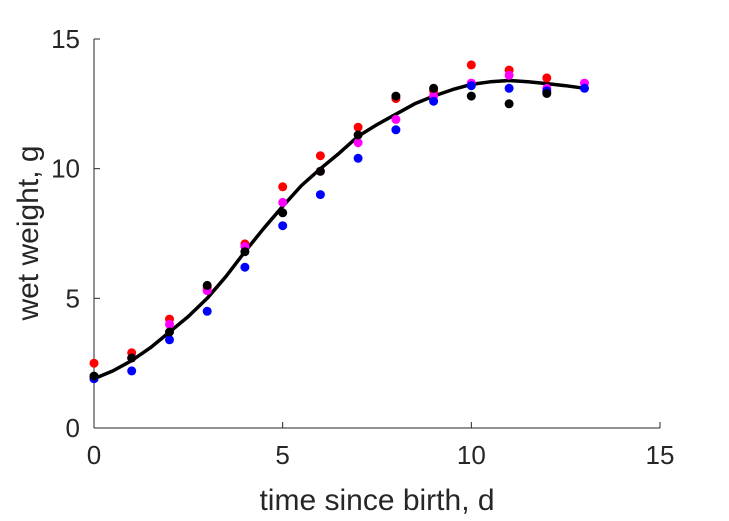  What do you see at coordinates (376, 500) in the screenshot?
I see `x-axis-label: time since birth, d` at bounding box center [376, 500].